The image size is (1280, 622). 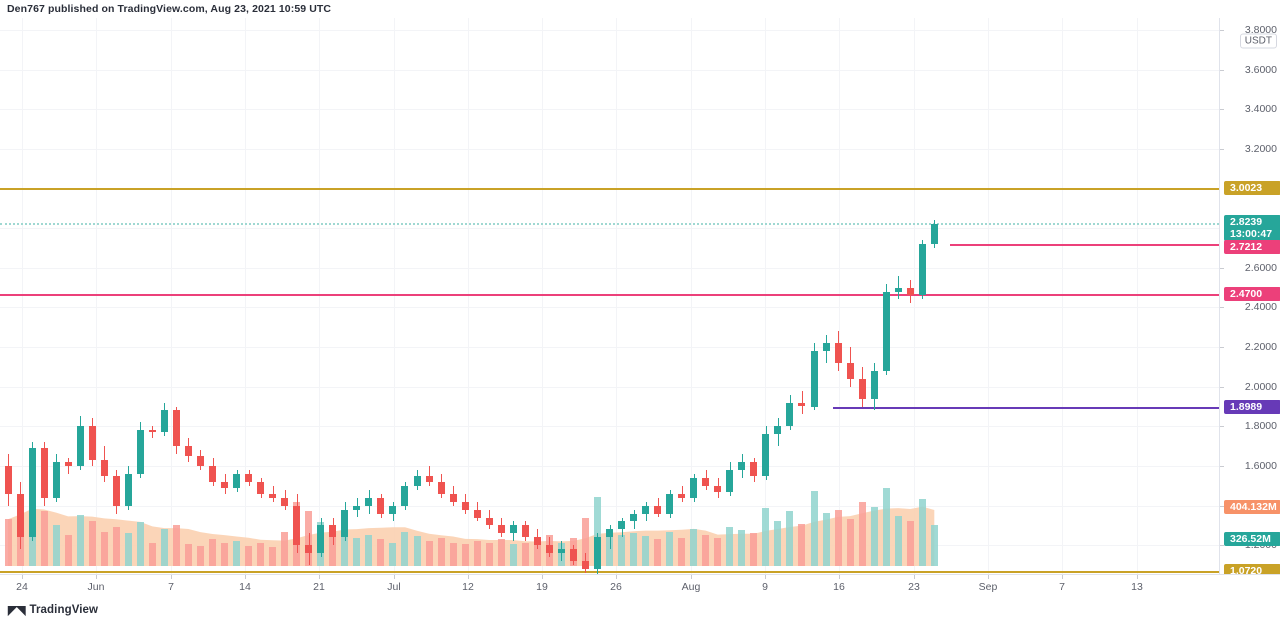 What do you see at coordinates (1252, 539) in the screenshot?
I see `price-badge-volume-last: 326.52M` at bounding box center [1252, 539].